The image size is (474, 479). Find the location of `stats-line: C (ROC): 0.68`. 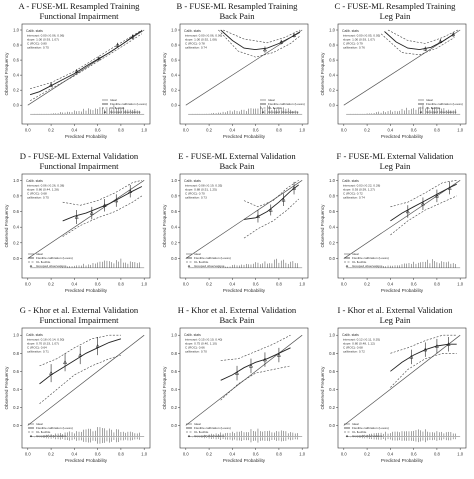

stats-line: C (ROC): 0.68 is located at coordinates (353, 348).